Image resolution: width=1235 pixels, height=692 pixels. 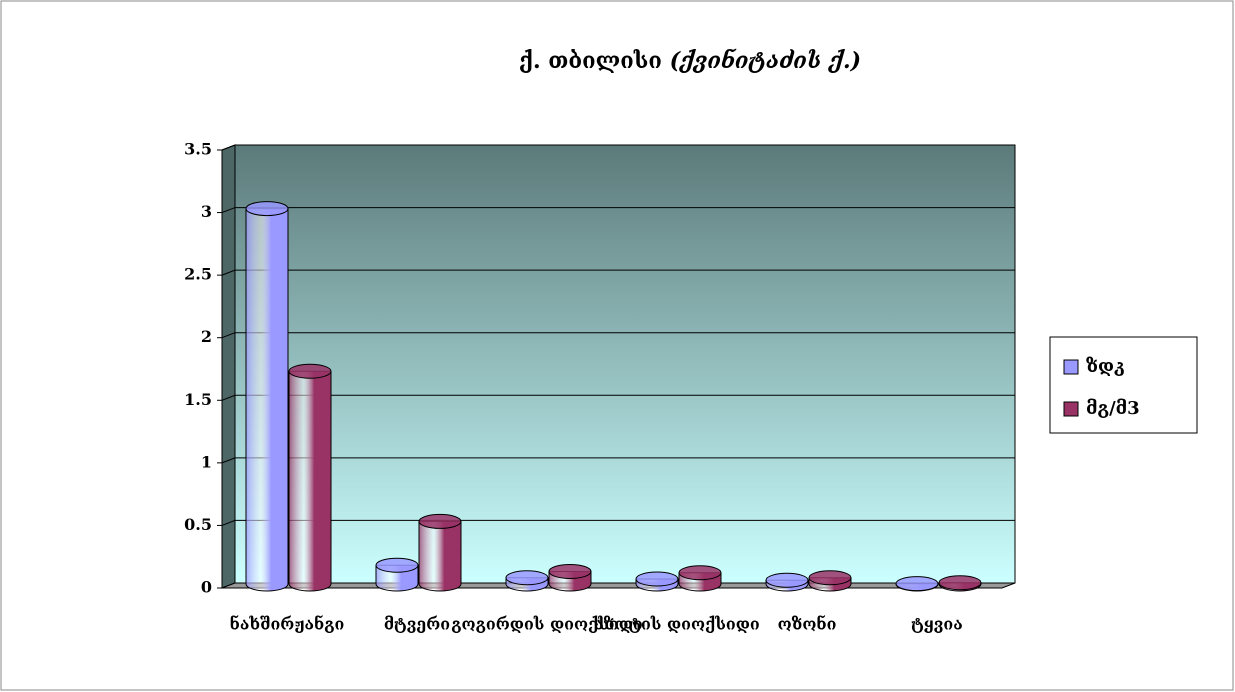 What do you see at coordinates (807, 624) in the screenshot?
I see `x-tick-label: ოზონი` at bounding box center [807, 624].